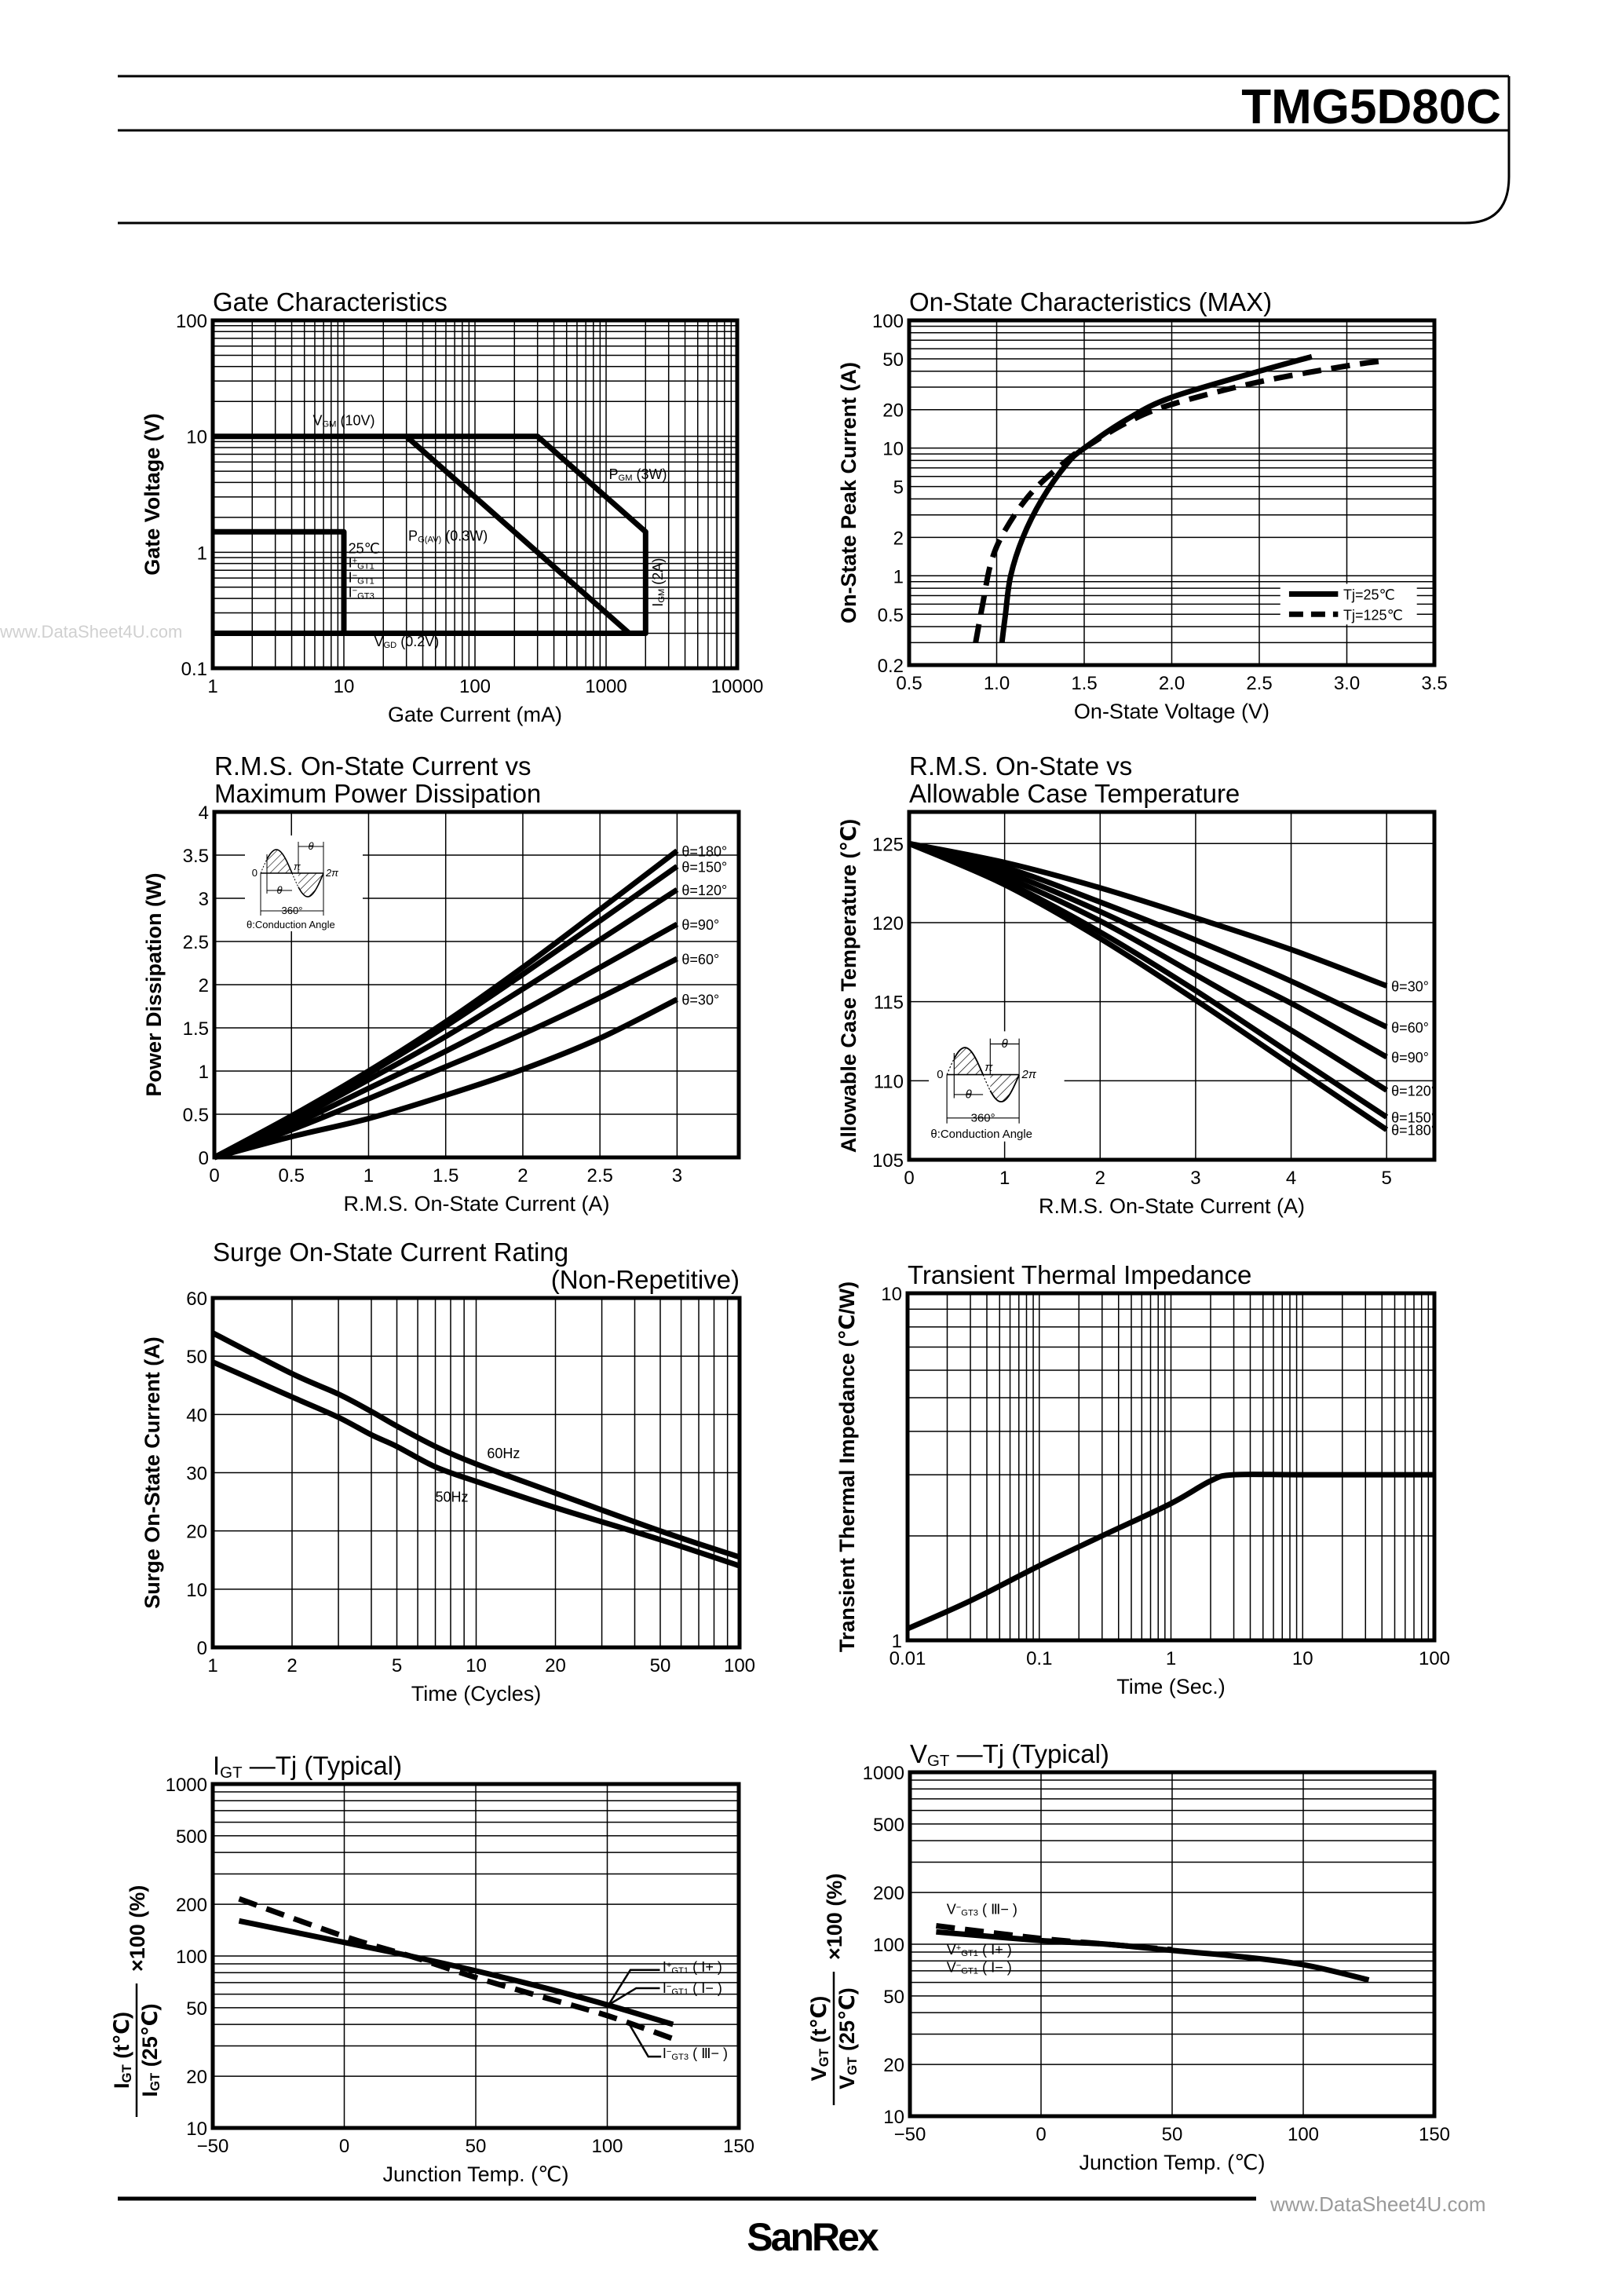 This screenshot has width=1622, height=2296. Describe the element at coordinates (372, 766) in the screenshot. I see `chart-title: R.M.S. On-State Current vs` at that location.